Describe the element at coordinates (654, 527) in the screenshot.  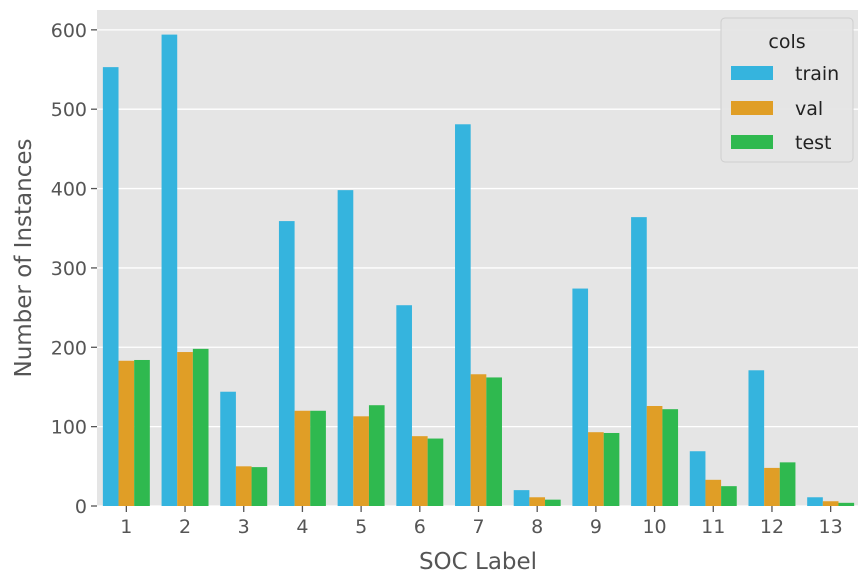
I see `x-tick-label: 10` at that location.